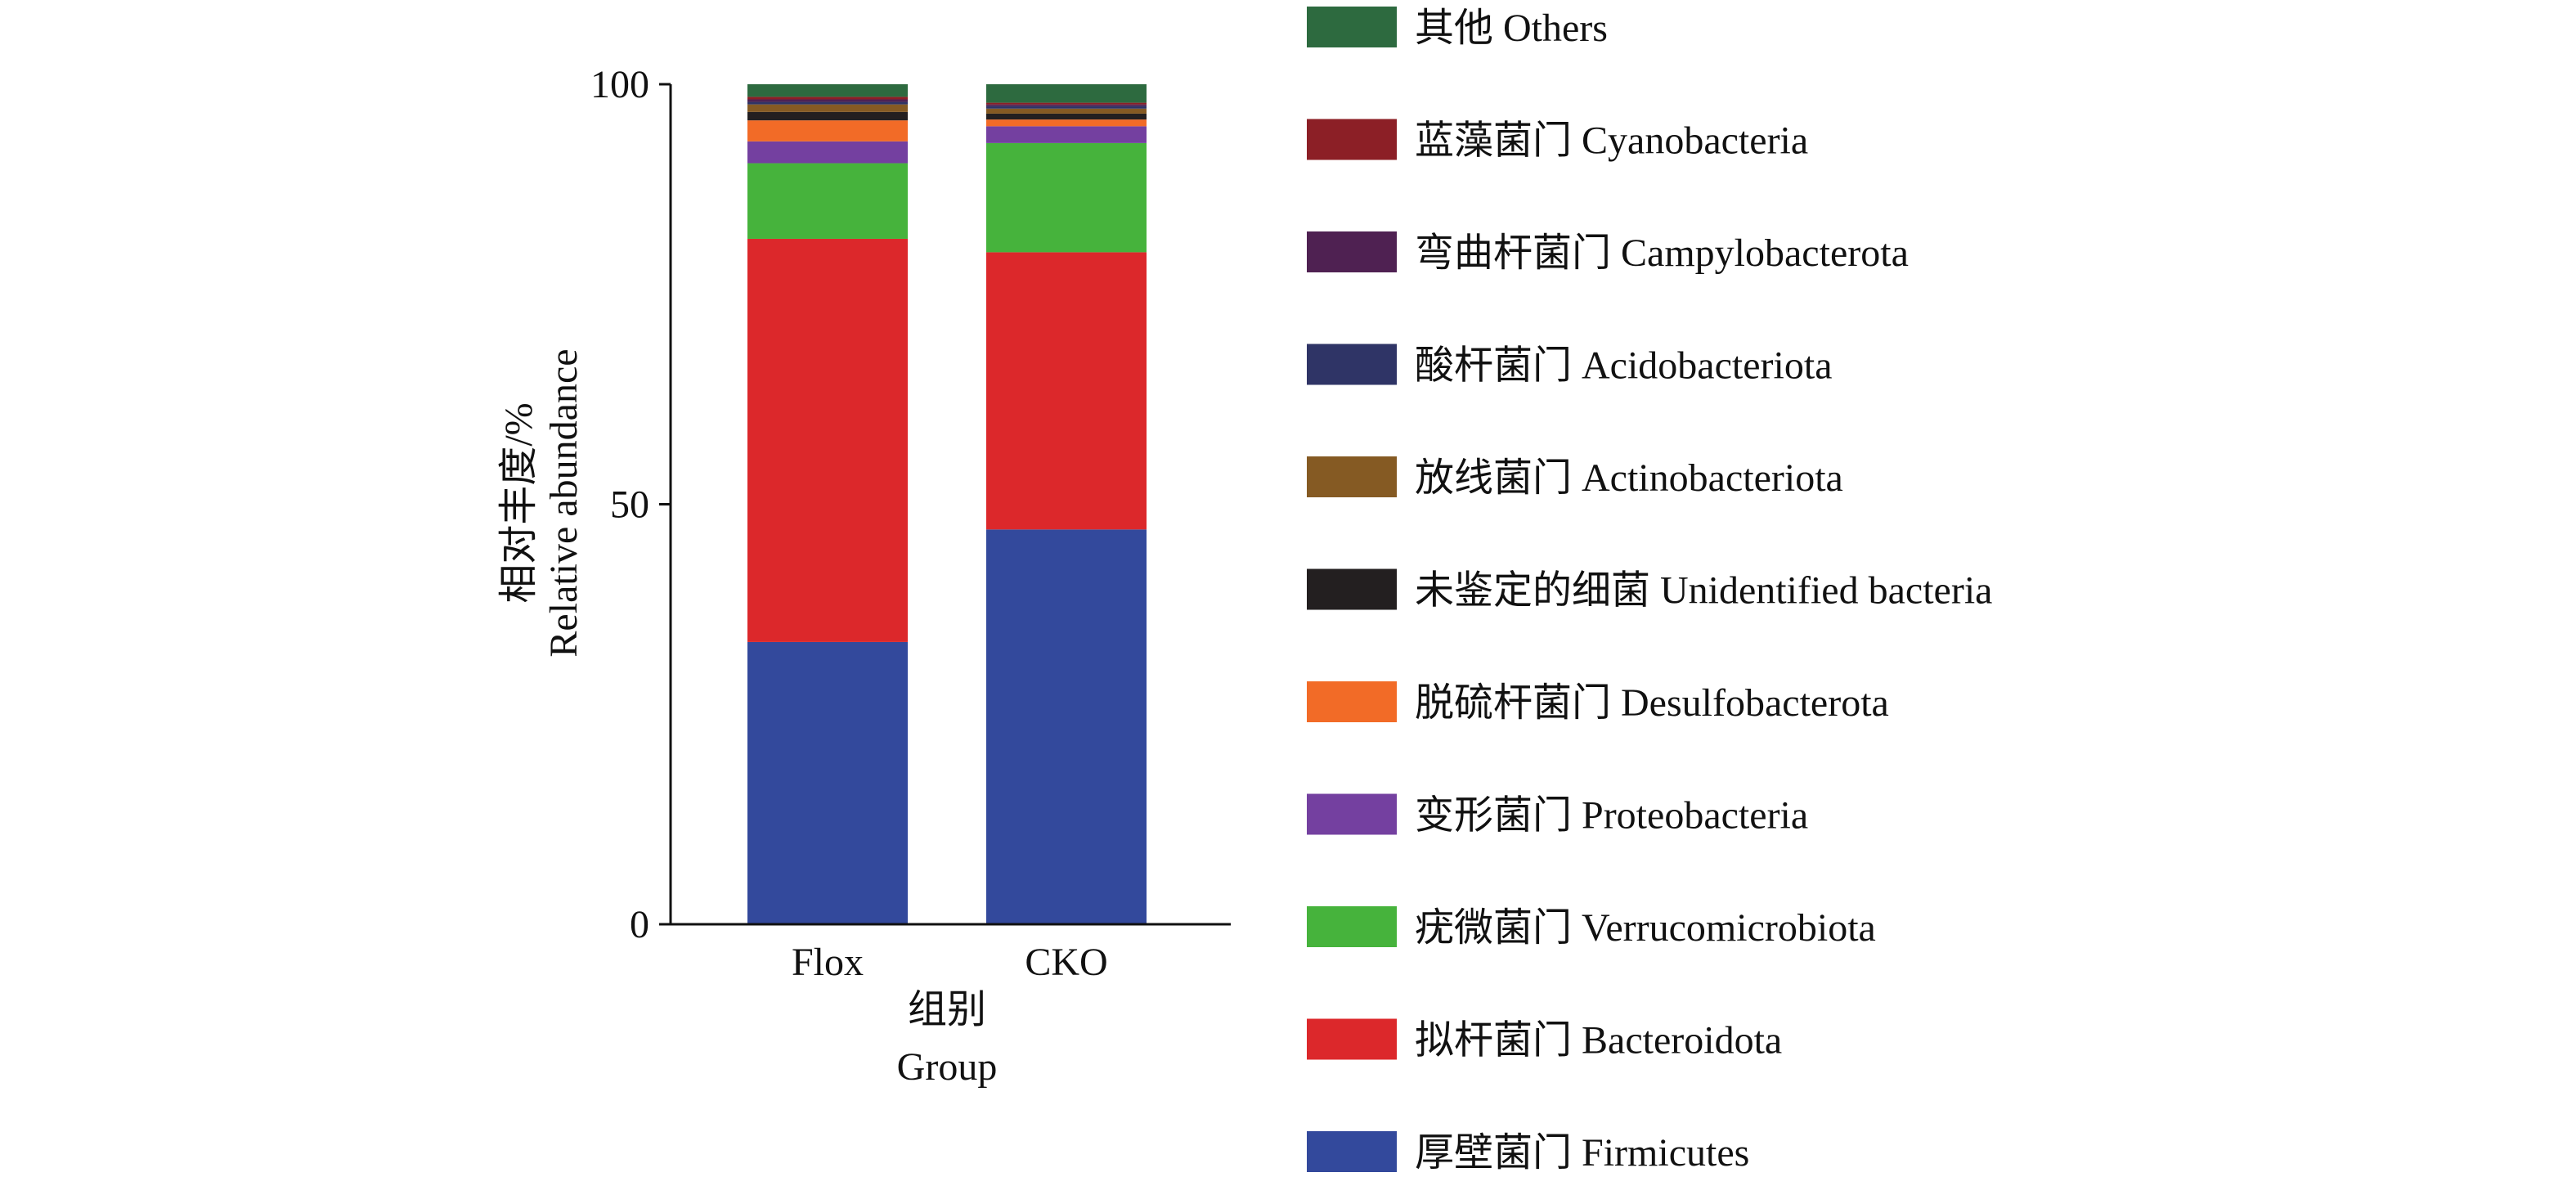  What do you see at coordinates (1066, 962) in the screenshot?
I see `x-tick-label: CKO` at bounding box center [1066, 962].